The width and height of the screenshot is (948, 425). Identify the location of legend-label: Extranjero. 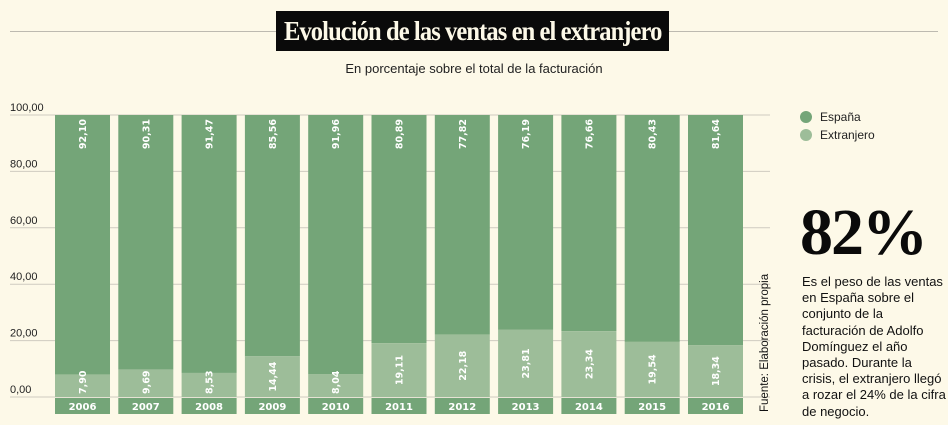
(847, 135).